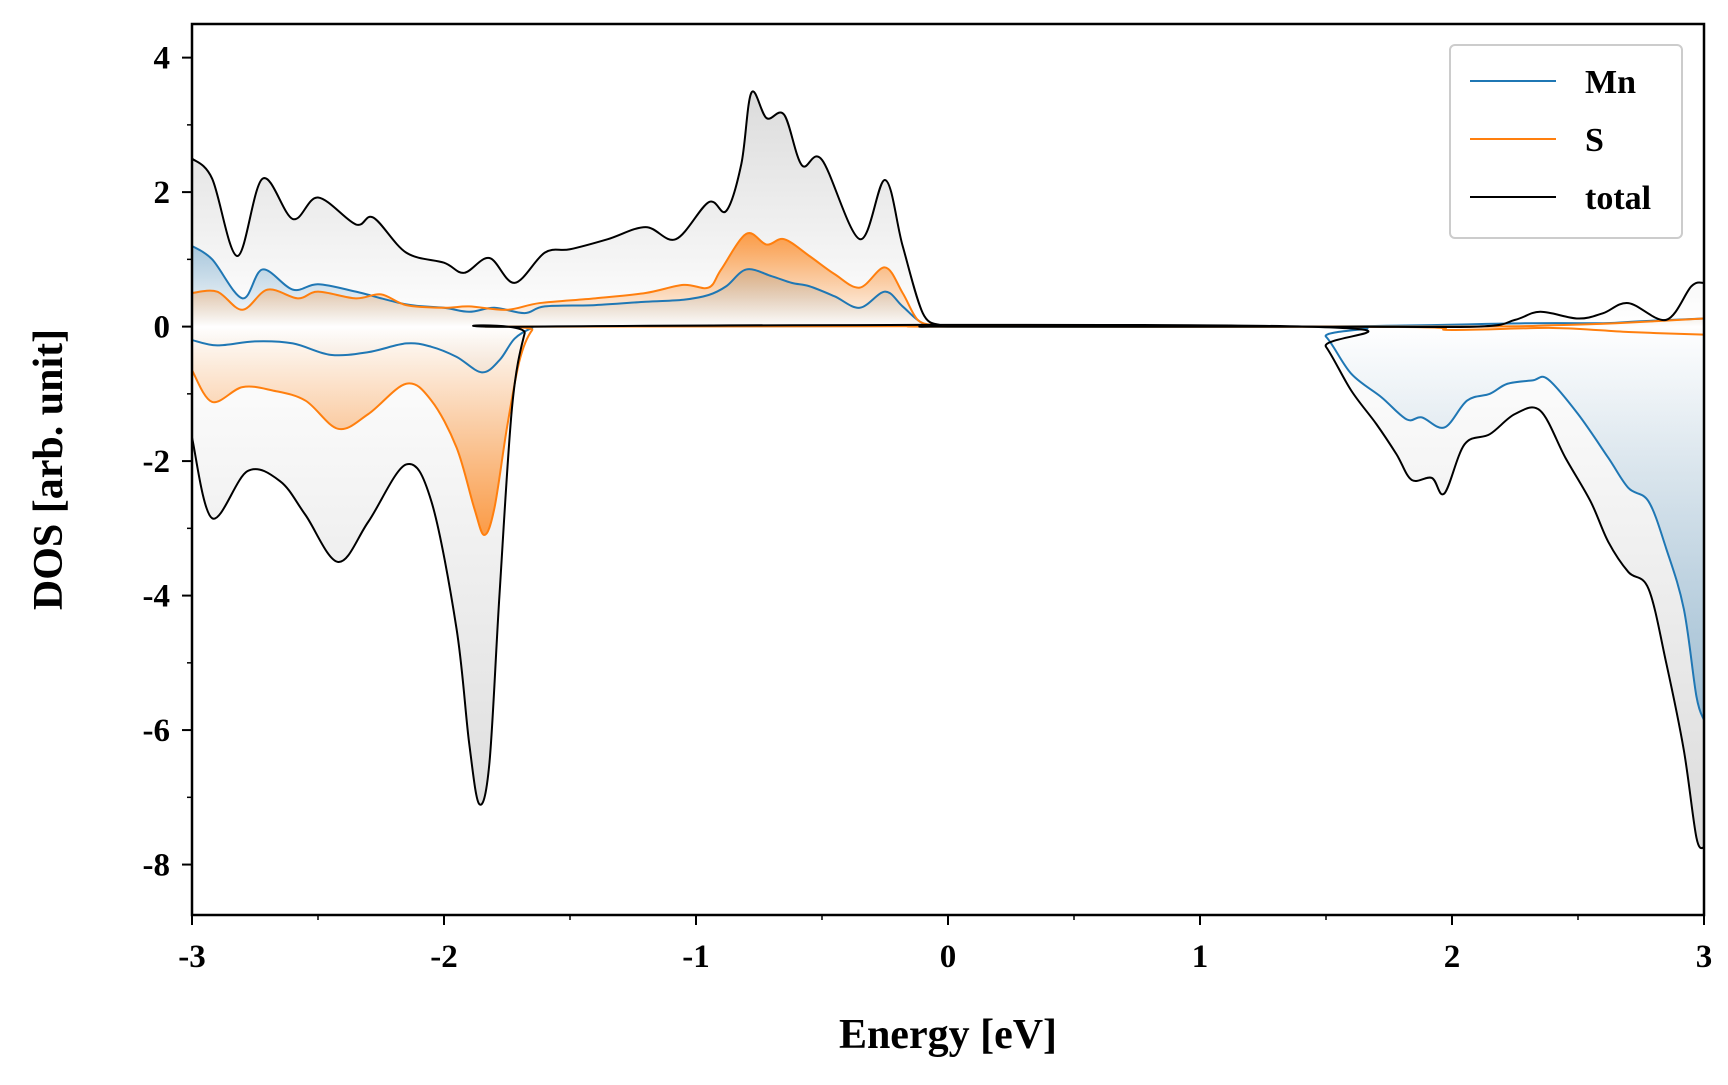  I want to click on y-tick-label: -4, so click(157, 597).